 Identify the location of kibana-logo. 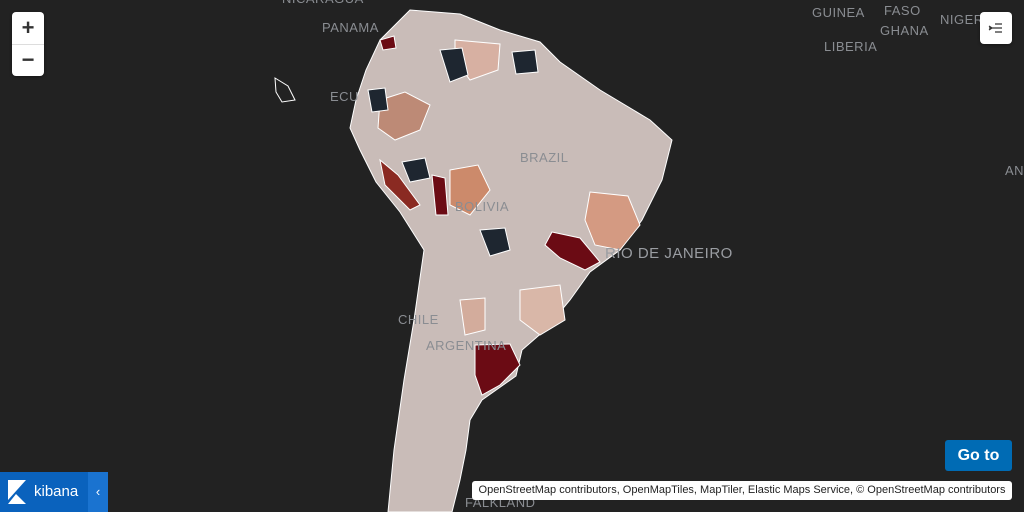
(17, 492).